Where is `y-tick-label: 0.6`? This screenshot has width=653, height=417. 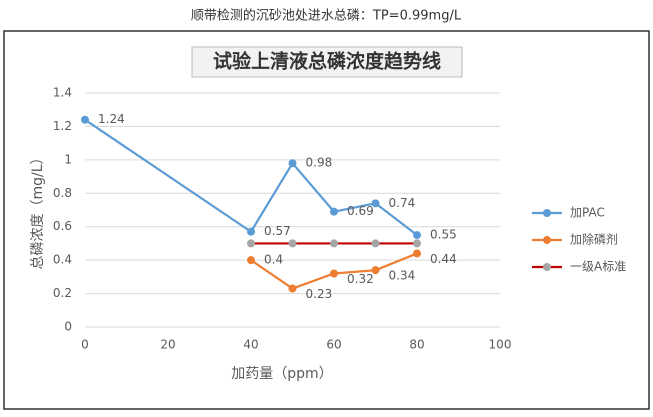 y-tick-label: 0.6 is located at coordinates (62, 226).